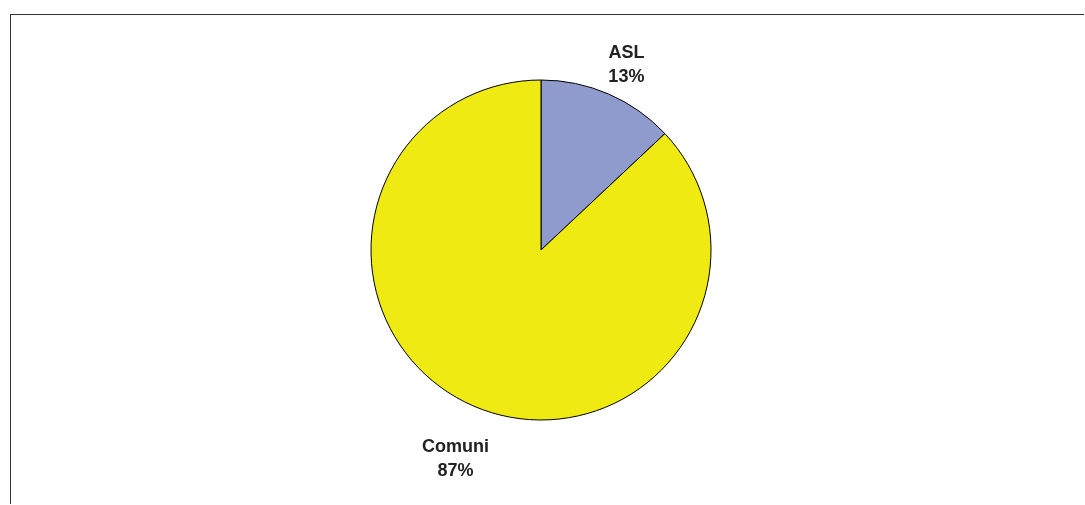 Image resolution: width=1085 pixels, height=505 pixels. What do you see at coordinates (456, 446) in the screenshot?
I see `slice-label: Comuni` at bounding box center [456, 446].